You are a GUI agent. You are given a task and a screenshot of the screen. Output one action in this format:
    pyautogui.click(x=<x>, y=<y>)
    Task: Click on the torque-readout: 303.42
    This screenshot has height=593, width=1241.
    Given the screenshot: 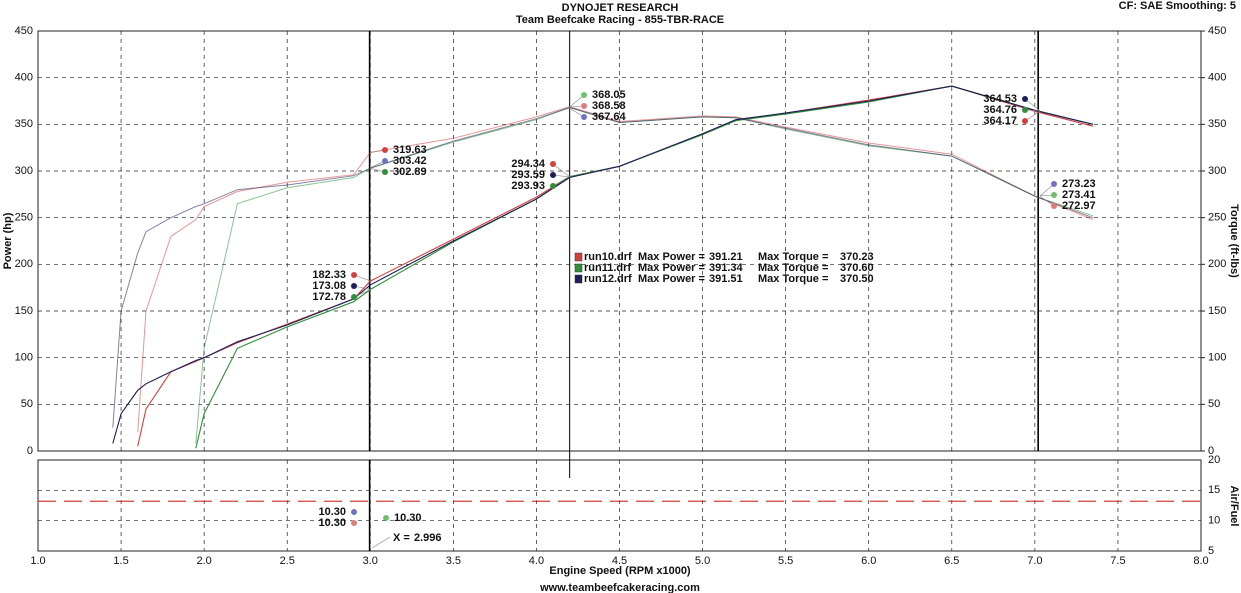 What is the action you would take?
    pyautogui.click(x=410, y=161)
    